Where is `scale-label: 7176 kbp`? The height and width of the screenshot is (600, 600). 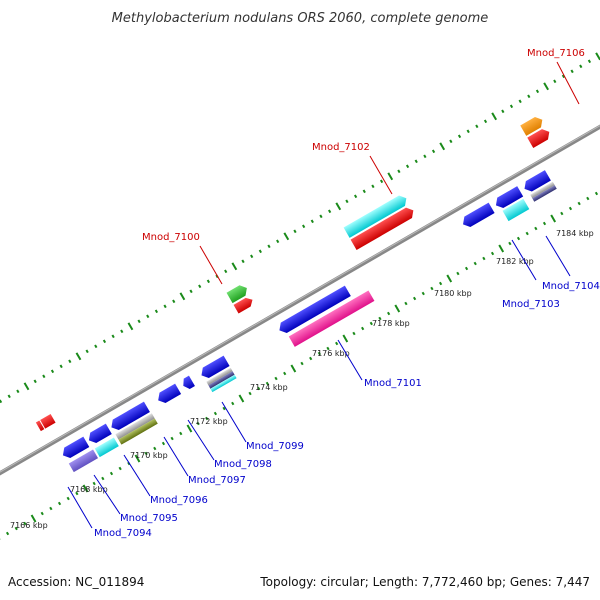
scale-label: 7176 kbp is located at coordinates (331, 353).